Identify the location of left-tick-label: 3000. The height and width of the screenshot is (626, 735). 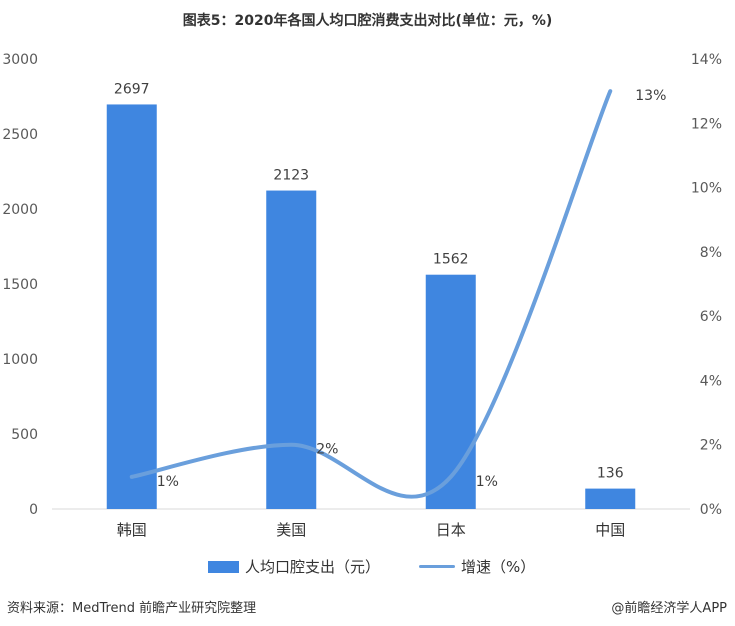
(20, 60).